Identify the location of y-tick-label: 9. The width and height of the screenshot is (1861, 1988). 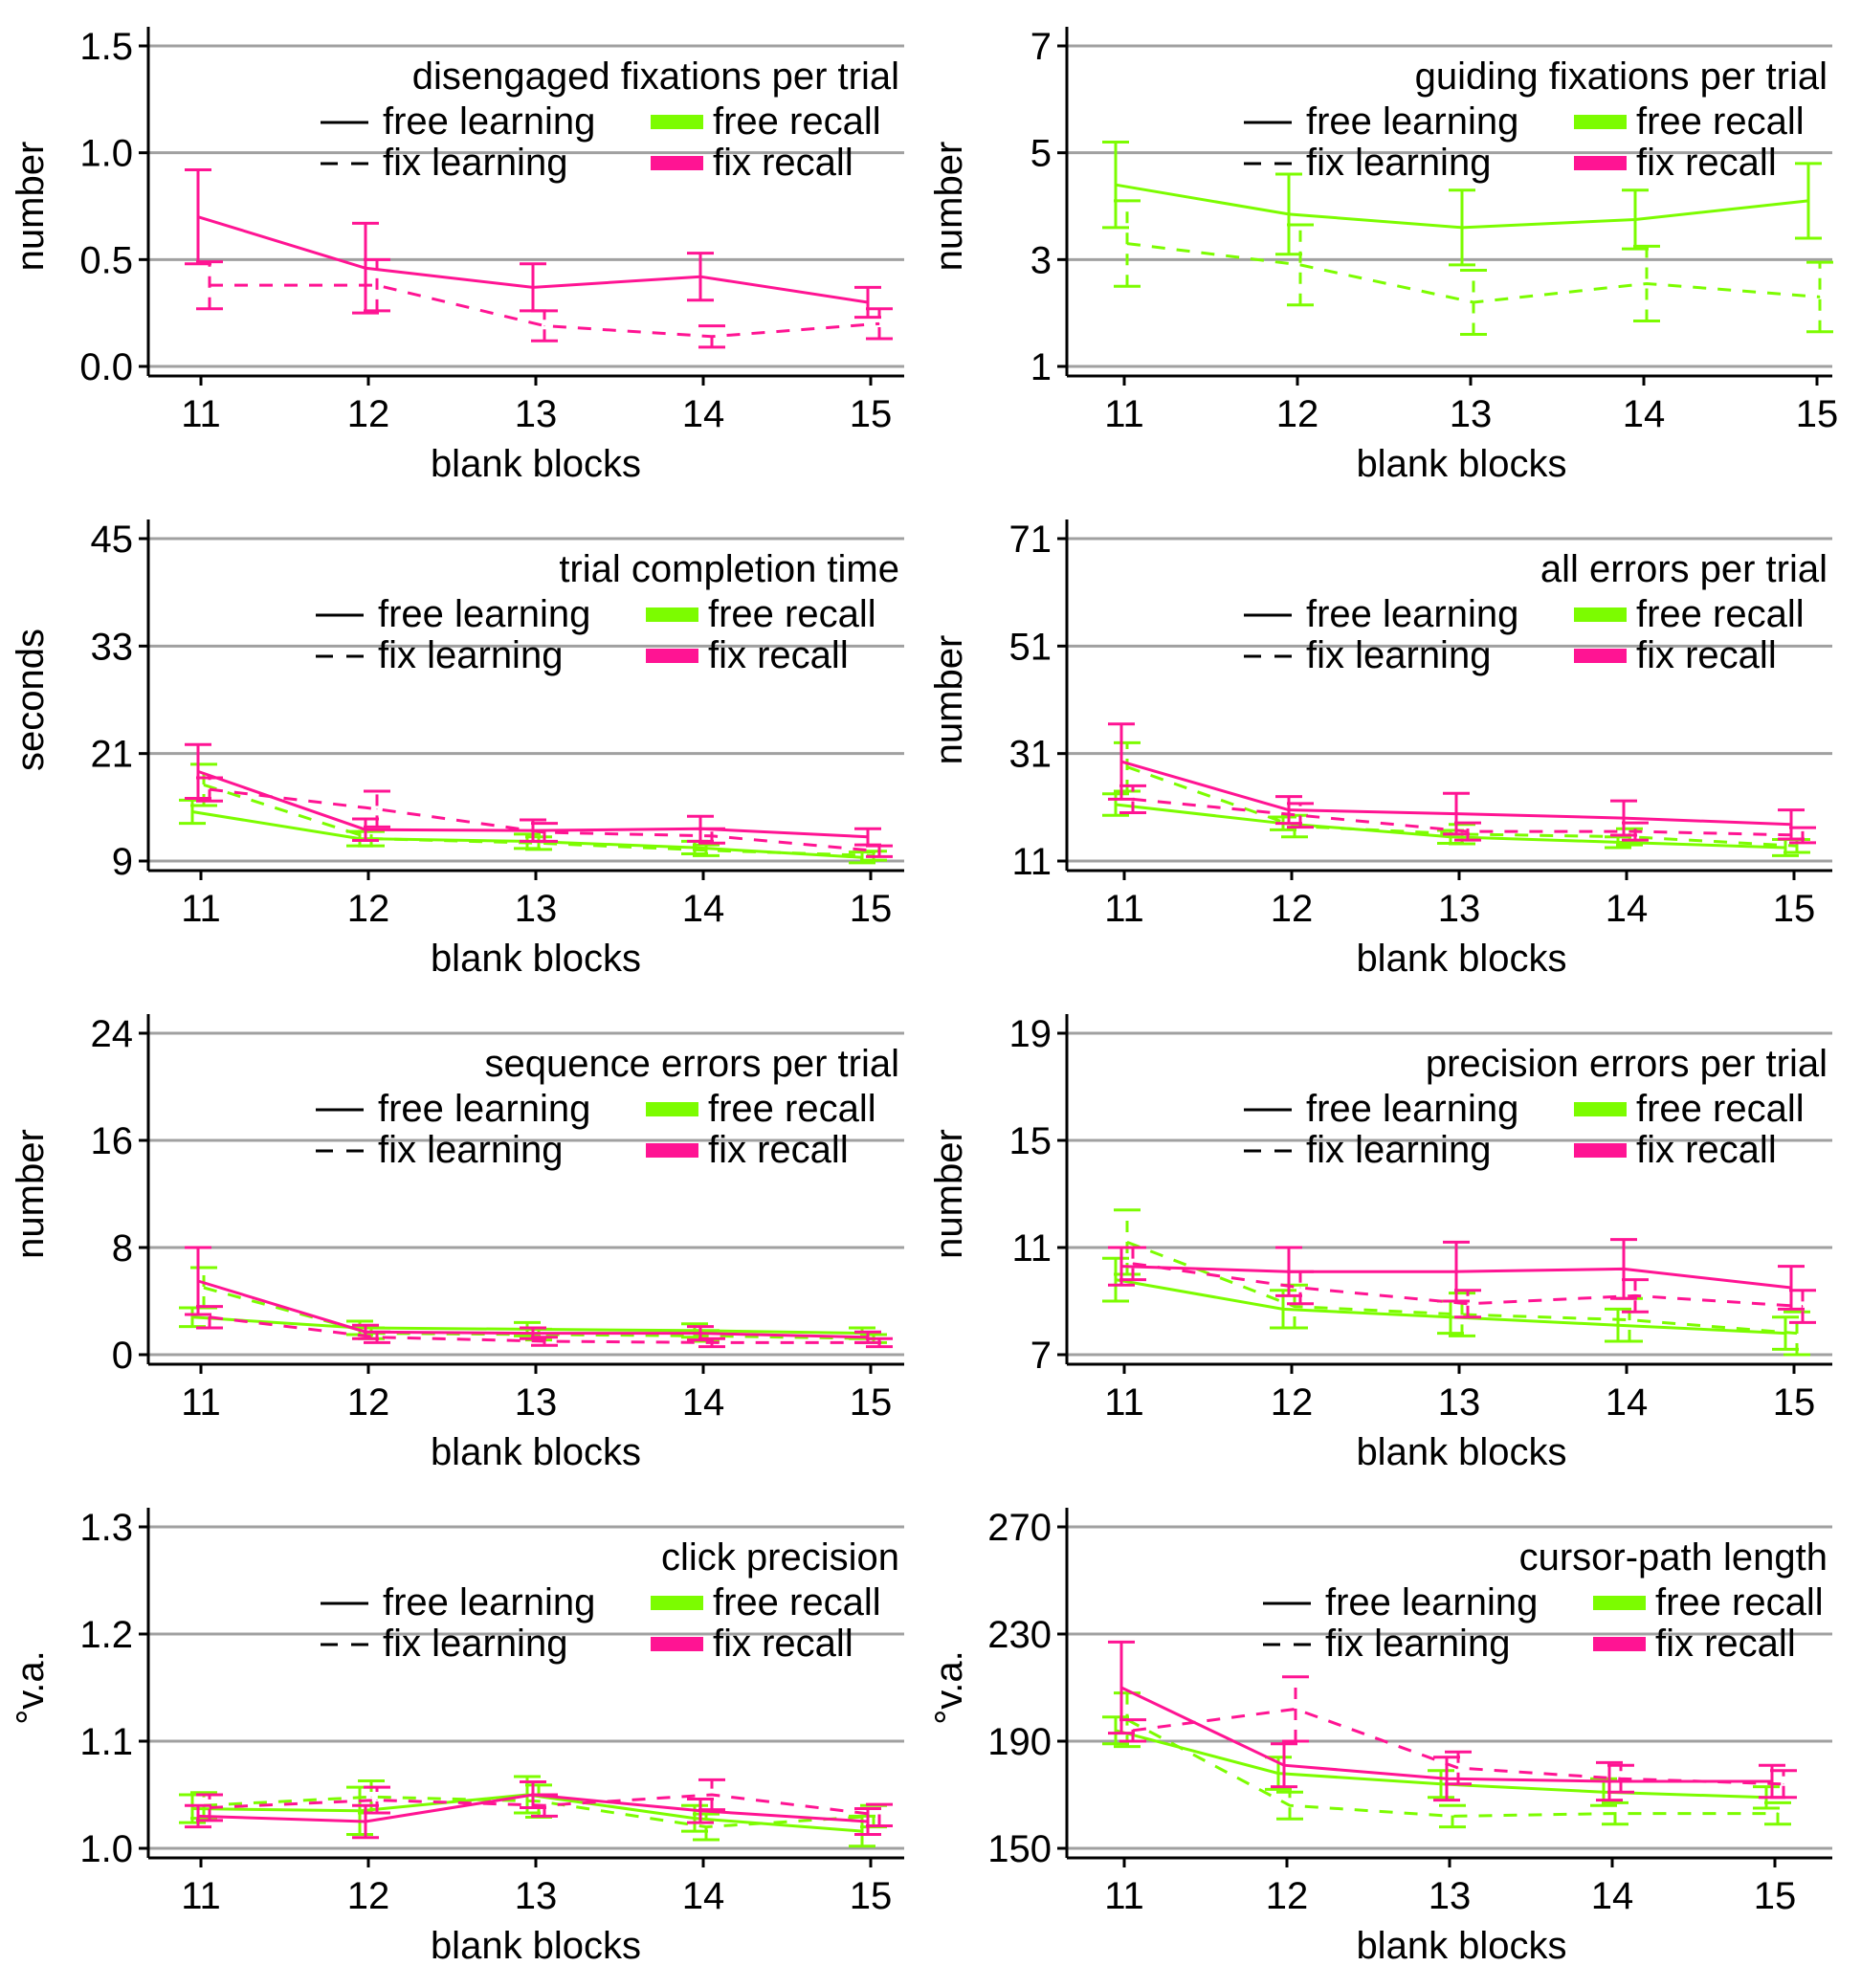
(122, 862).